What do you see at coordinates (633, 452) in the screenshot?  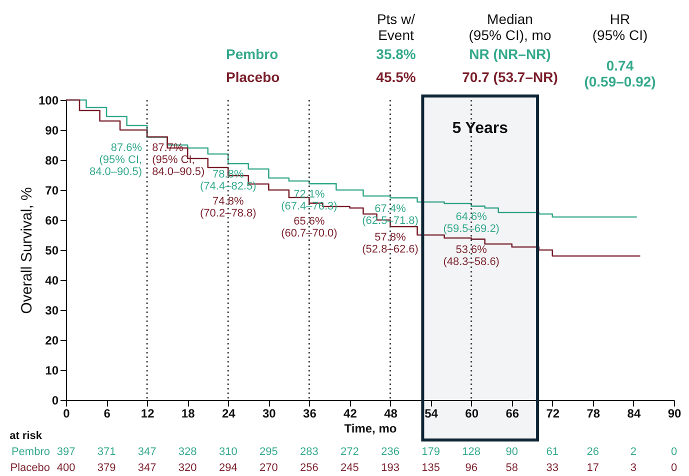 I see `text: 2` at bounding box center [633, 452].